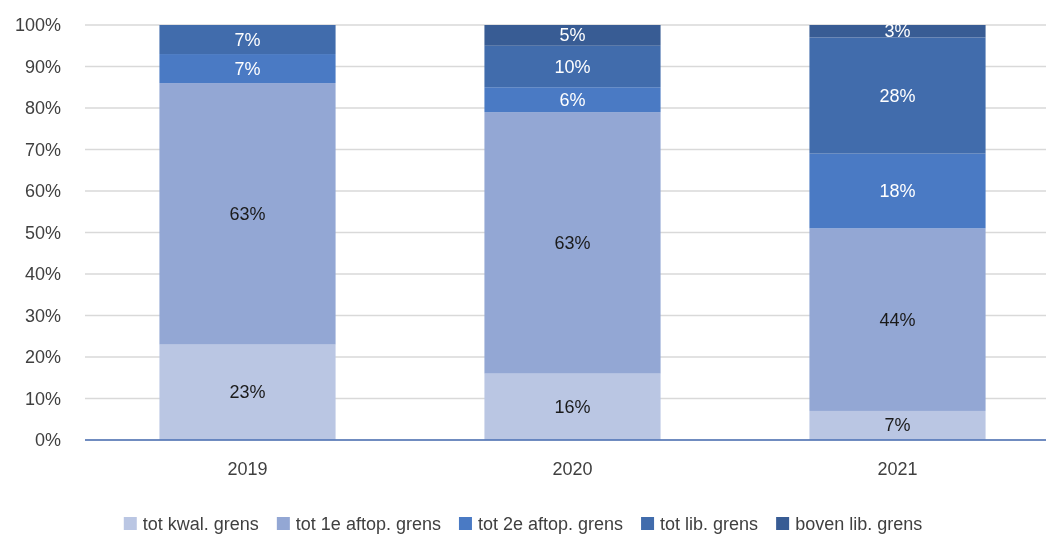 The width and height of the screenshot is (1046, 535). I want to click on data-label: 3%, so click(897, 31).